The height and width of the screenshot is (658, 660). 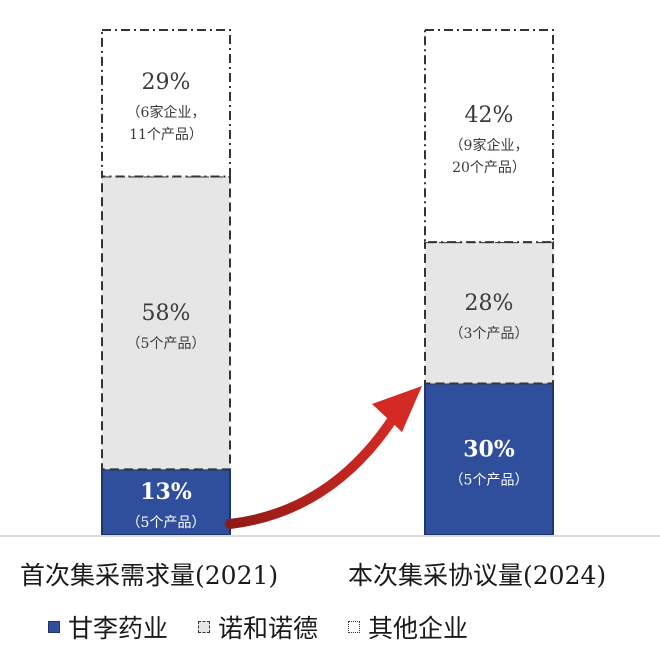 What do you see at coordinates (149, 575) in the screenshot?
I see `category-label-2021: 首次集采需求量(2021)` at bounding box center [149, 575].